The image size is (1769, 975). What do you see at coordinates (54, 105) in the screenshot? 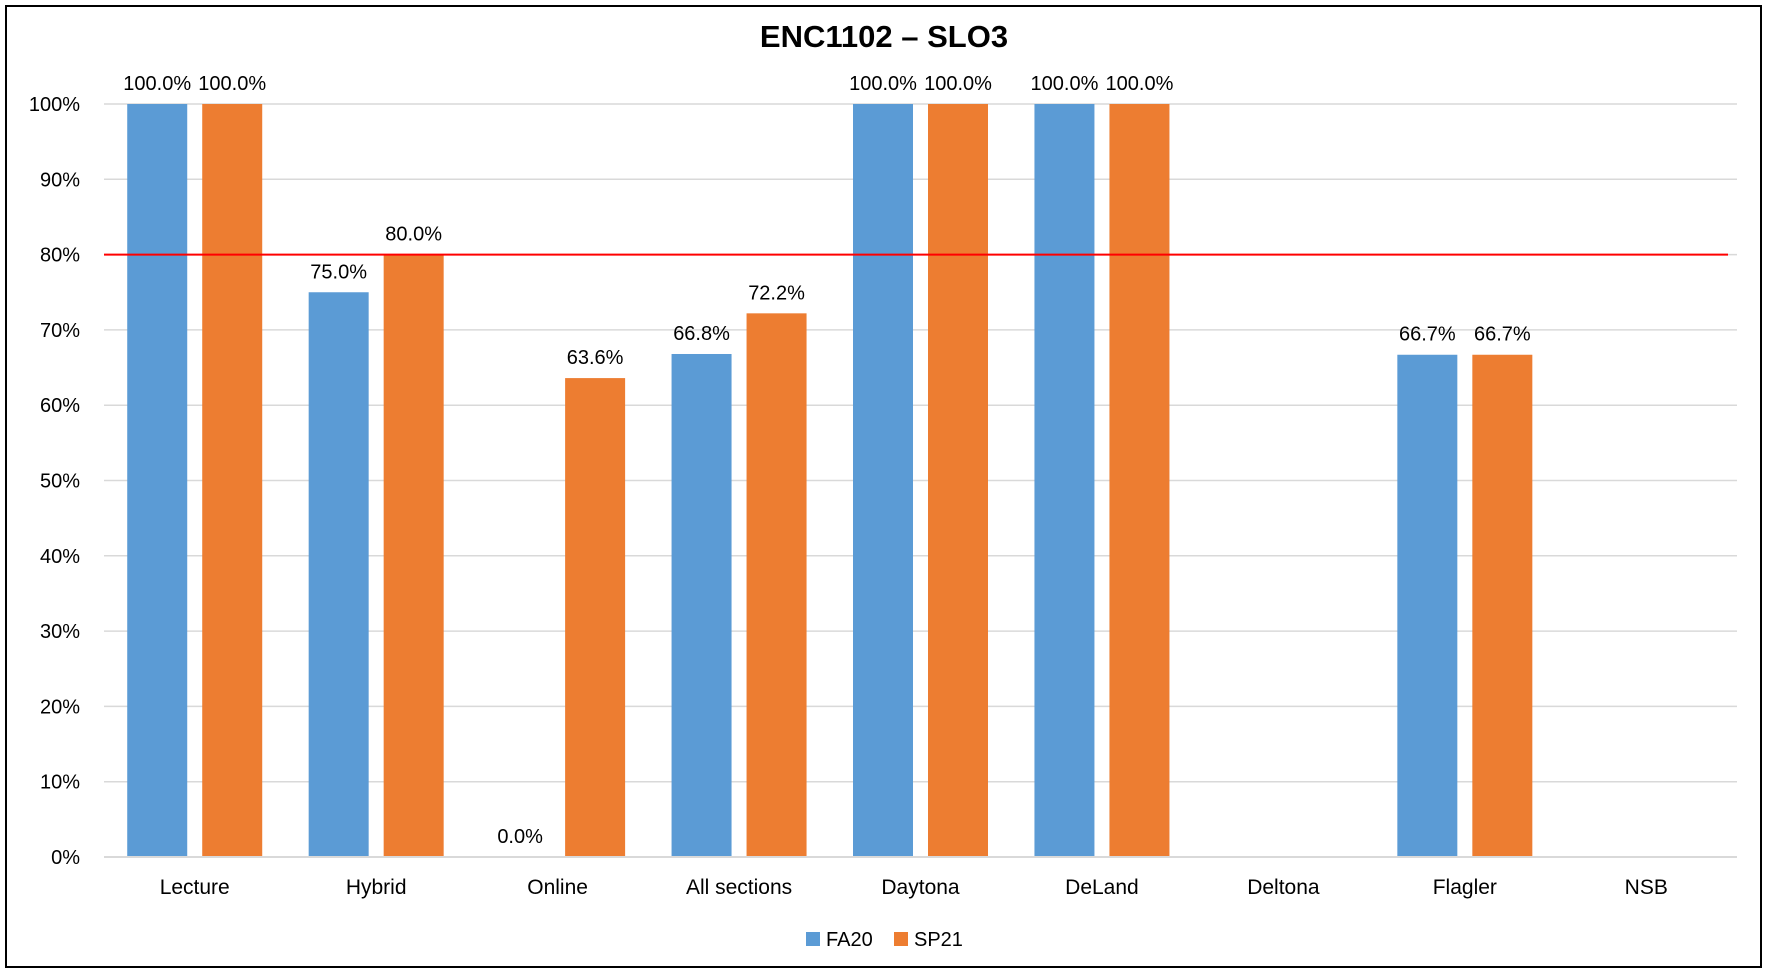
I see `y-tick-label: 100%` at bounding box center [54, 105].